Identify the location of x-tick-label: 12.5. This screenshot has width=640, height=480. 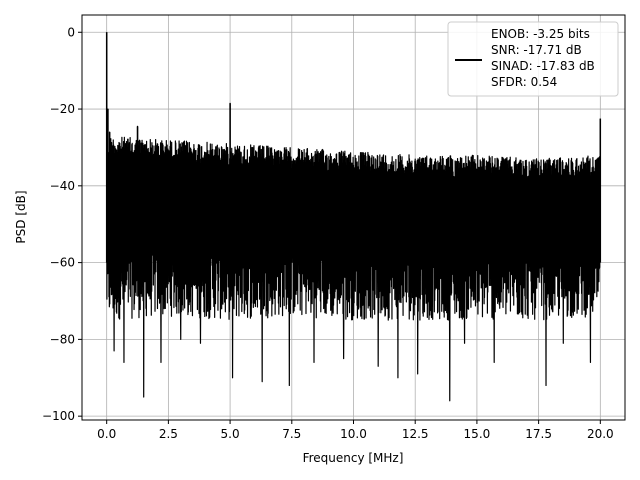
(415, 434).